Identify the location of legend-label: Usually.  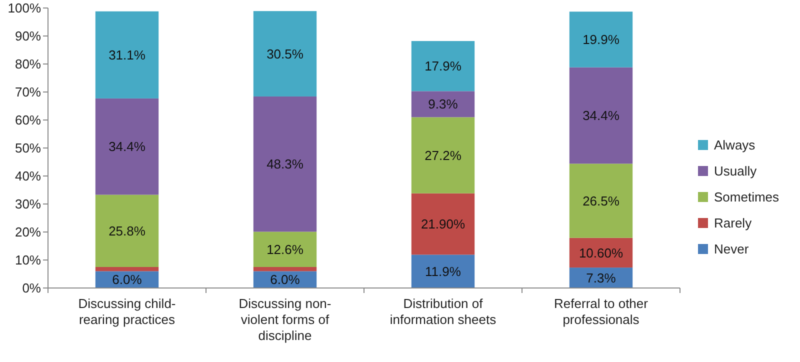
(736, 171).